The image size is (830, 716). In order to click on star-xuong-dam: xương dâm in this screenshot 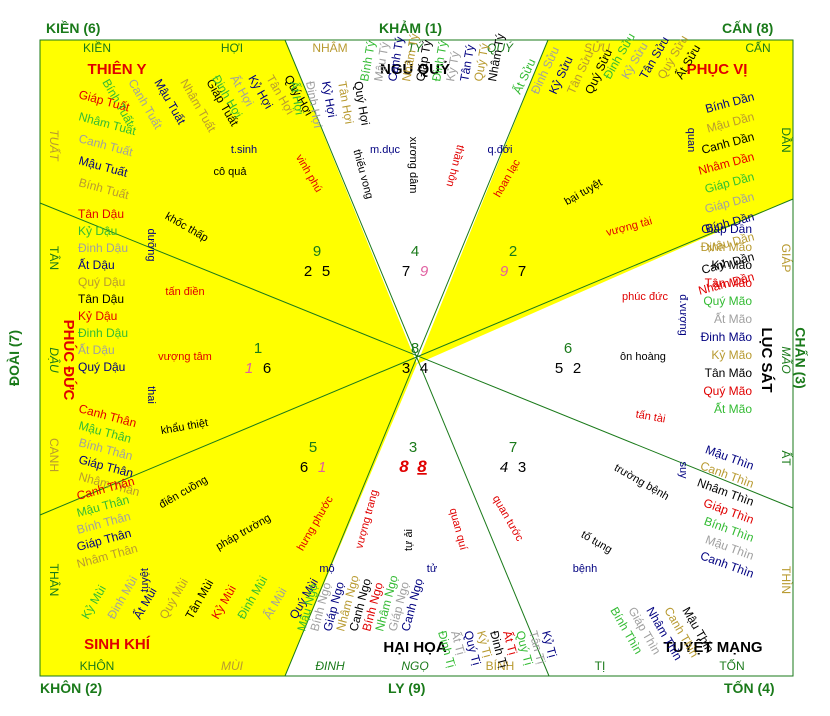, I will do `click(413, 165)`.